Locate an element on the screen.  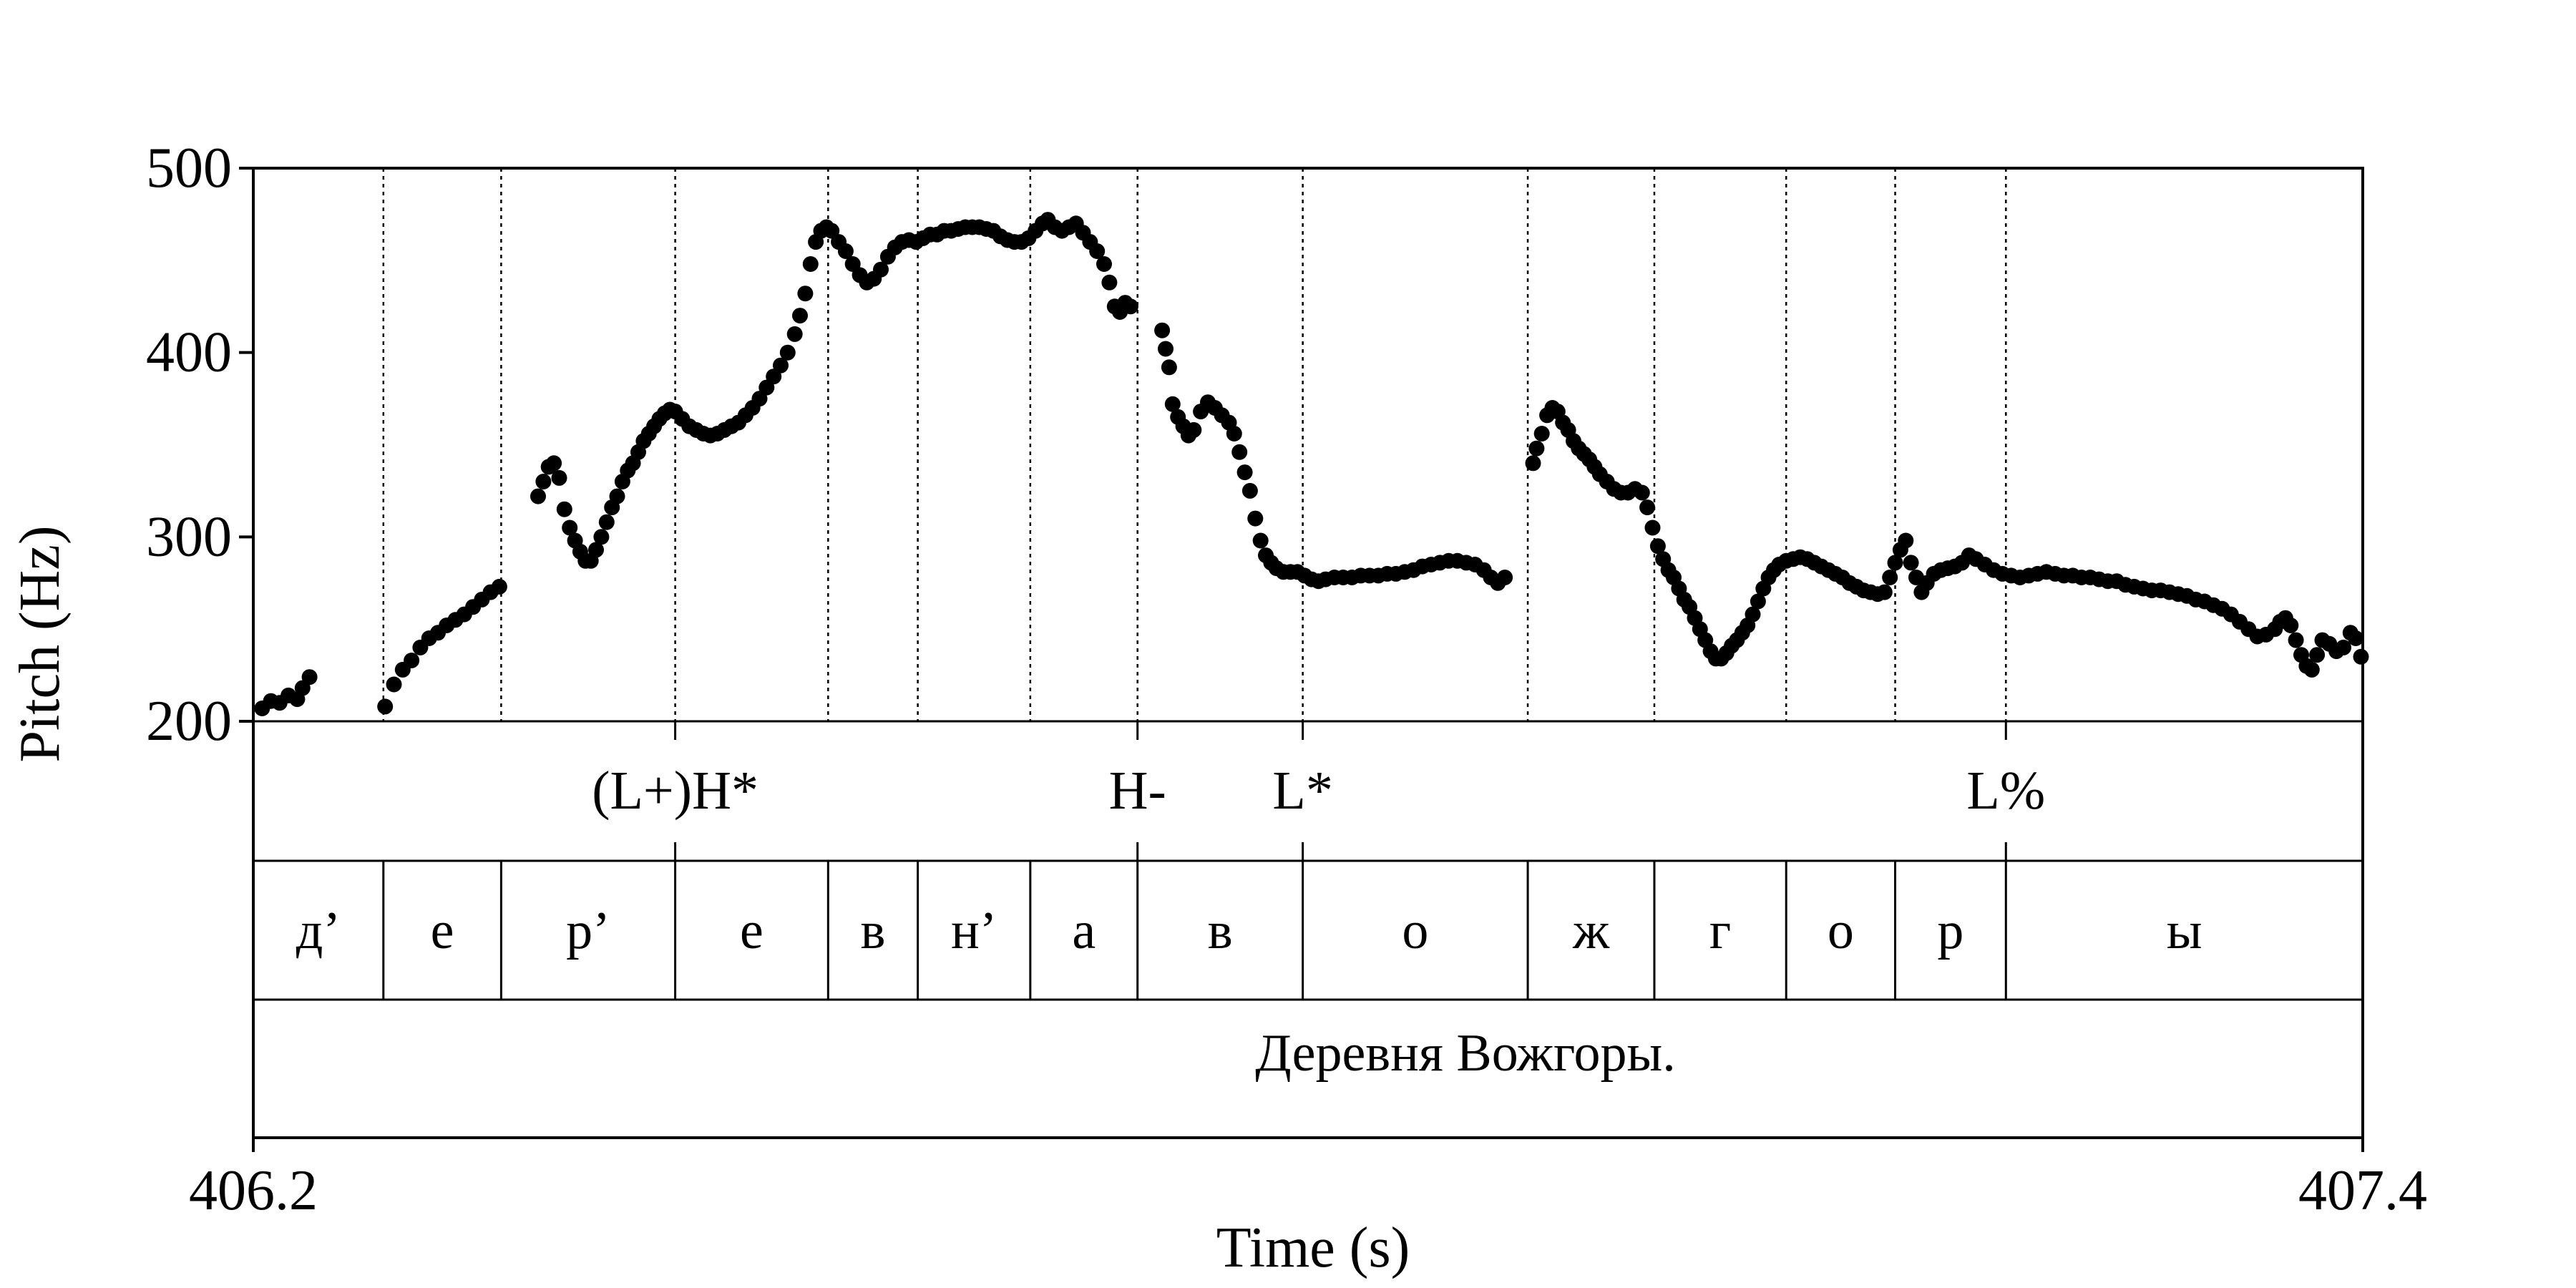
segment-label: д’ is located at coordinates (318, 931).